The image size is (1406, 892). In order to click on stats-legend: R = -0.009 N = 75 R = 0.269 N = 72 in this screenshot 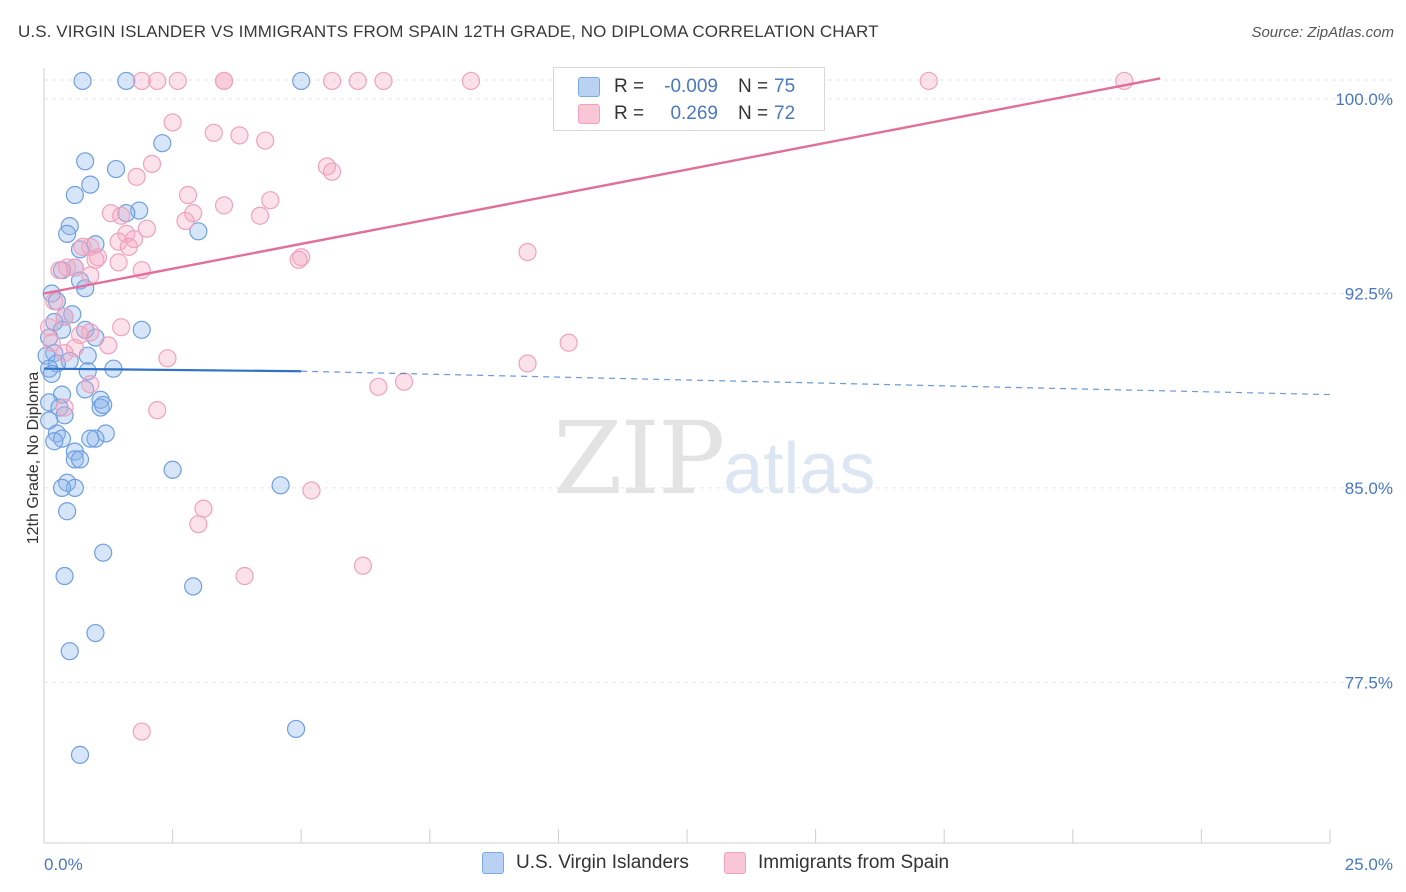, I will do `click(689, 99)`.